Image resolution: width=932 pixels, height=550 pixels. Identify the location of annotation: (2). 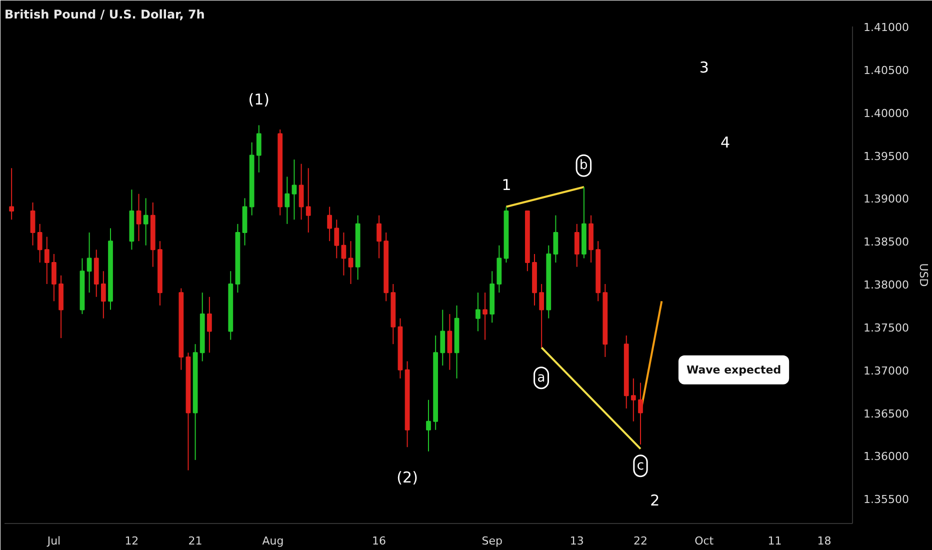
(407, 477).